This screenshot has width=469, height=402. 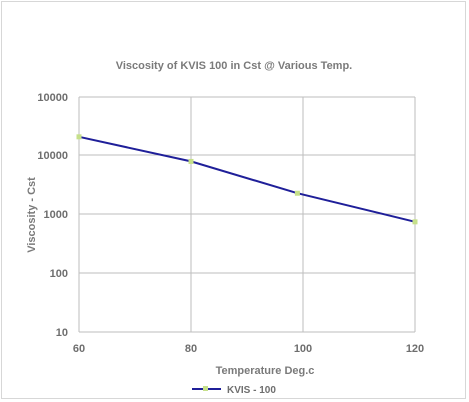 What do you see at coordinates (303, 349) in the screenshot?
I see `x-tick-label: 100` at bounding box center [303, 349].